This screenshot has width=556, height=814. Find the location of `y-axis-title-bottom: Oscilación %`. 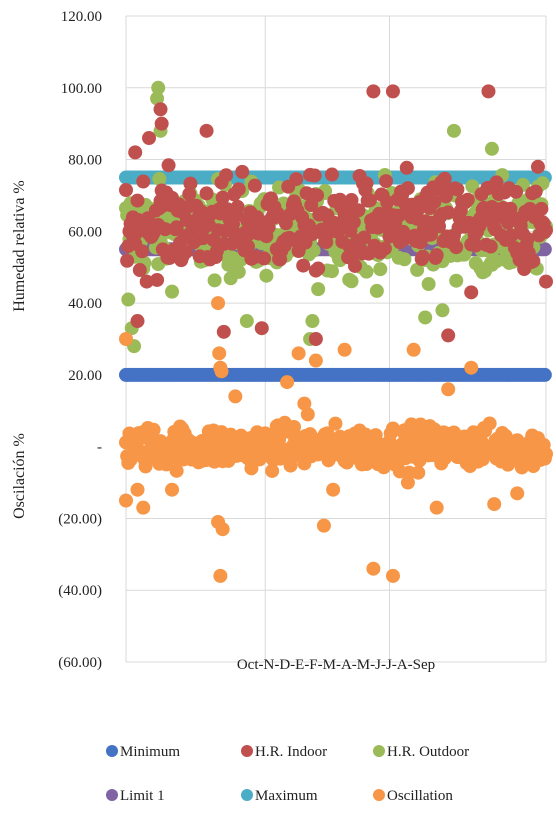

y-axis-title-bottom: Oscilación % is located at coordinates (19, 476).